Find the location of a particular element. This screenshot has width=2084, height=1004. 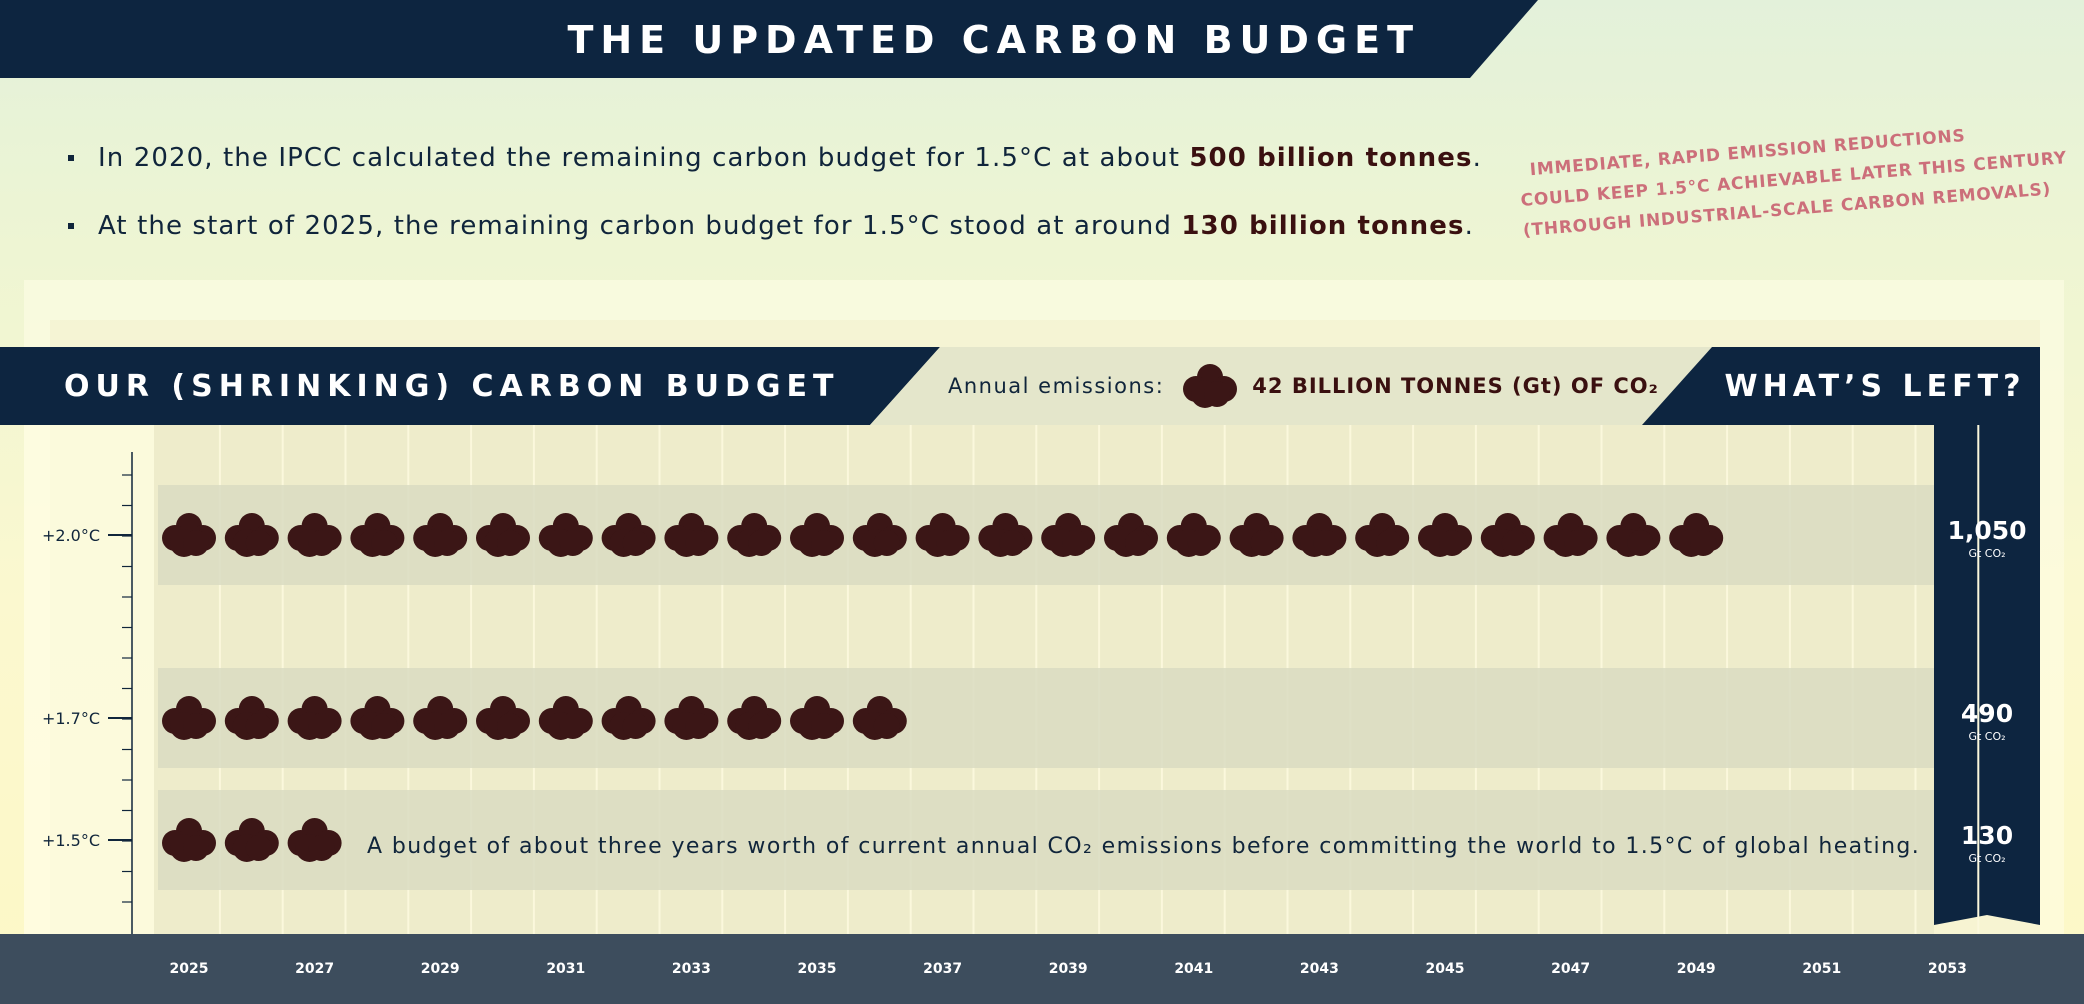

whats-left-header-bar is located at coordinates (1841, 386).